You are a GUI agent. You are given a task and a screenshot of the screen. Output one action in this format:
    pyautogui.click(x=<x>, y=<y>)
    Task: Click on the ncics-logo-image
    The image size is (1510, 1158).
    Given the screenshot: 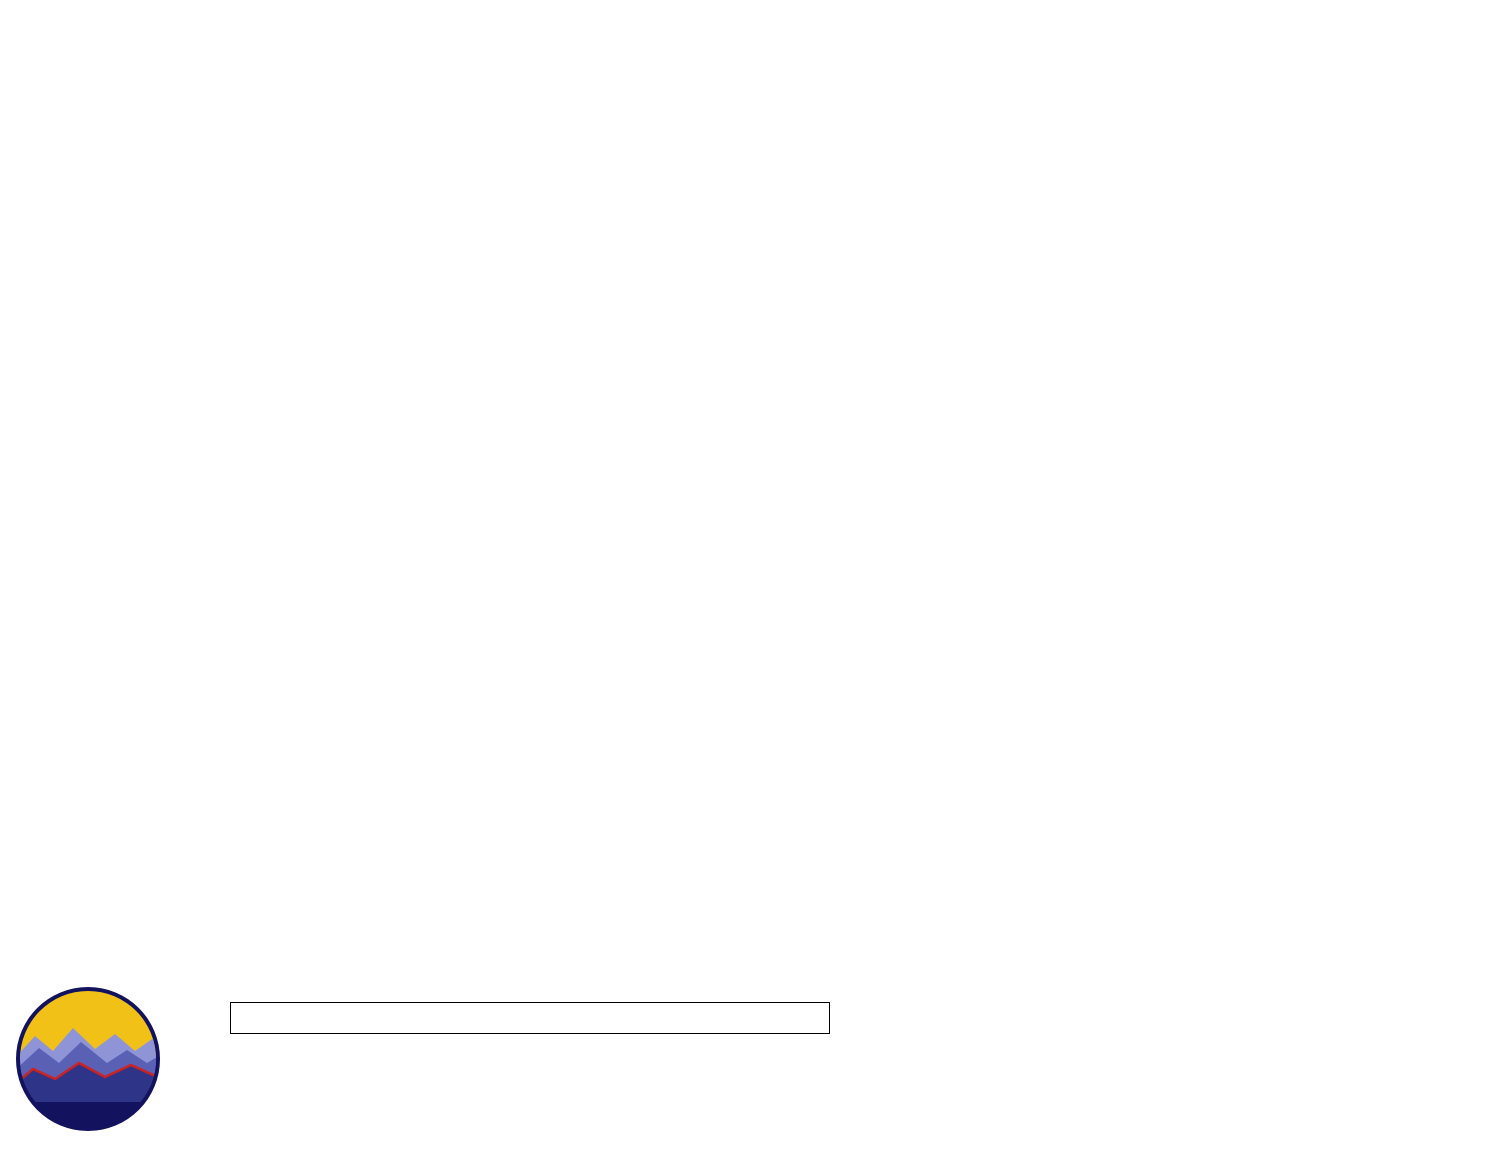 What is the action you would take?
    pyautogui.click(x=88, y=1059)
    